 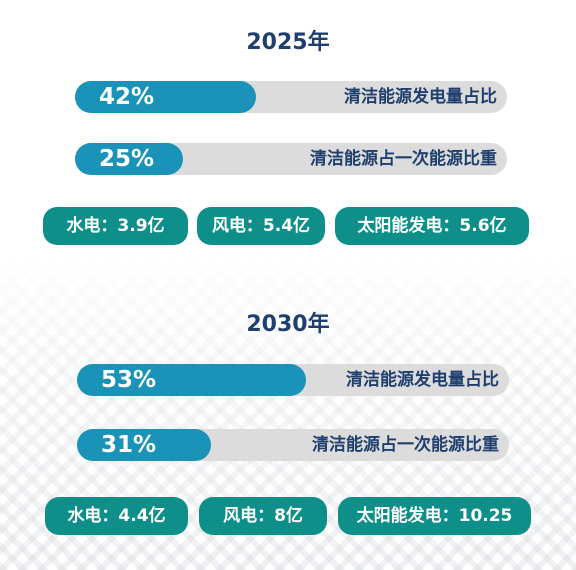 I want to click on bar-value: 53%, so click(x=129, y=380).